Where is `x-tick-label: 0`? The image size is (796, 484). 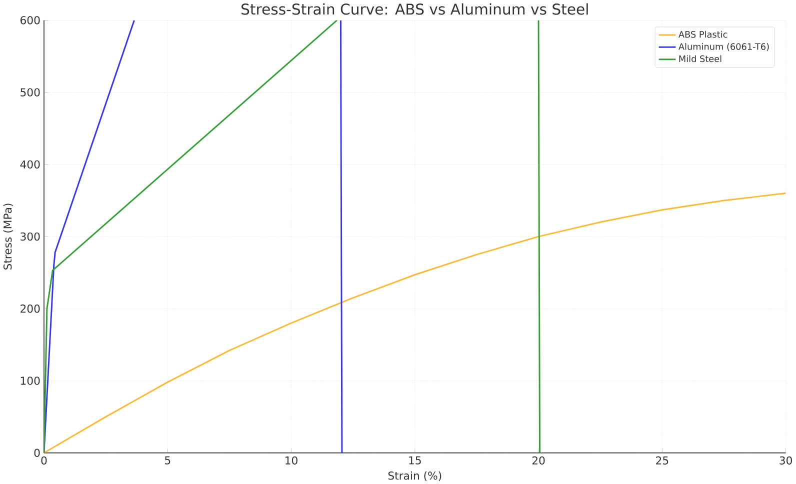
x-tick-label: 0 is located at coordinates (44, 460).